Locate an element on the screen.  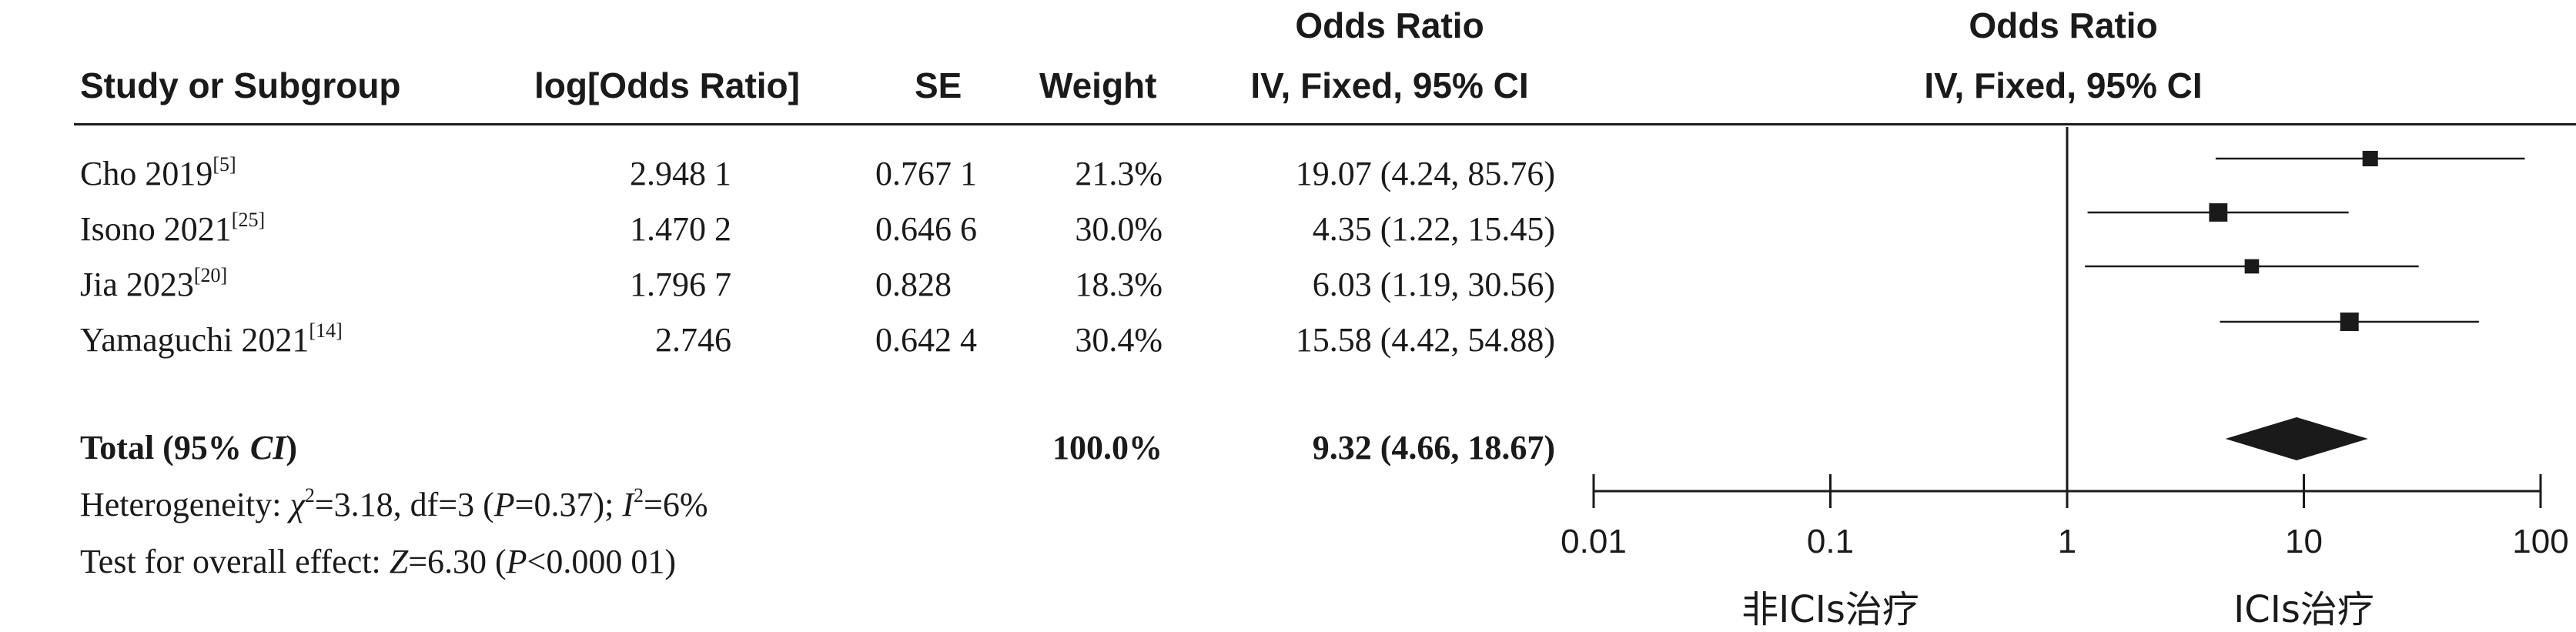
total-weight: 100.0% is located at coordinates (1107, 447).